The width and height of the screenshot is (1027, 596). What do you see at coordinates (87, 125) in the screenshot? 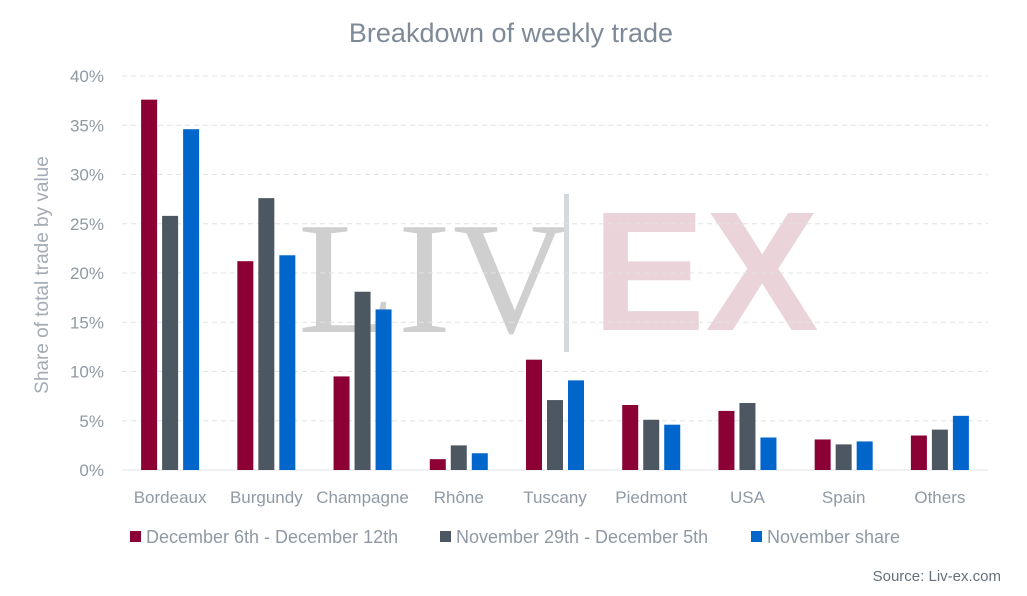
I see `y-tick-label: 35%` at bounding box center [87, 125].